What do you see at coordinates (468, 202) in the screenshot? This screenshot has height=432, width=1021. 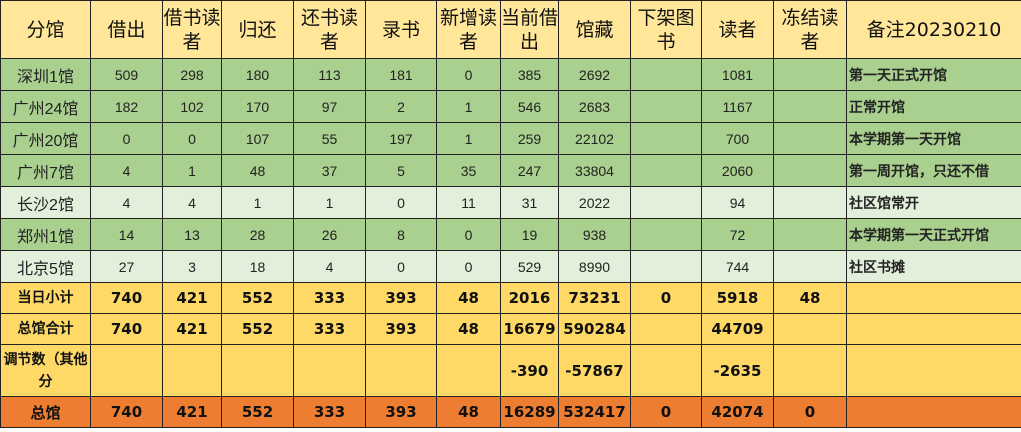 I see `value-cell: 11` at bounding box center [468, 202].